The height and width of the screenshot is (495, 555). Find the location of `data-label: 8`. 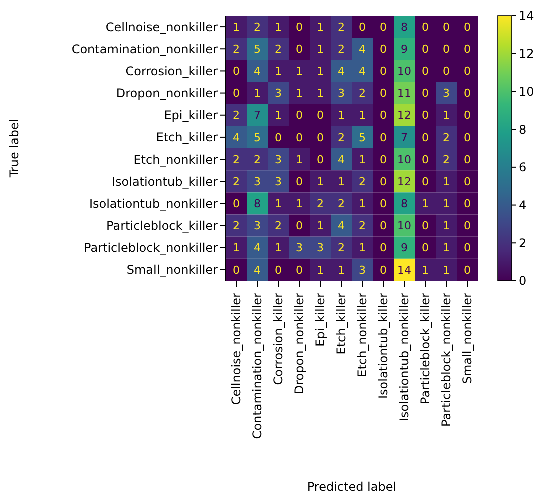

data-label: 8 is located at coordinates (257, 204).